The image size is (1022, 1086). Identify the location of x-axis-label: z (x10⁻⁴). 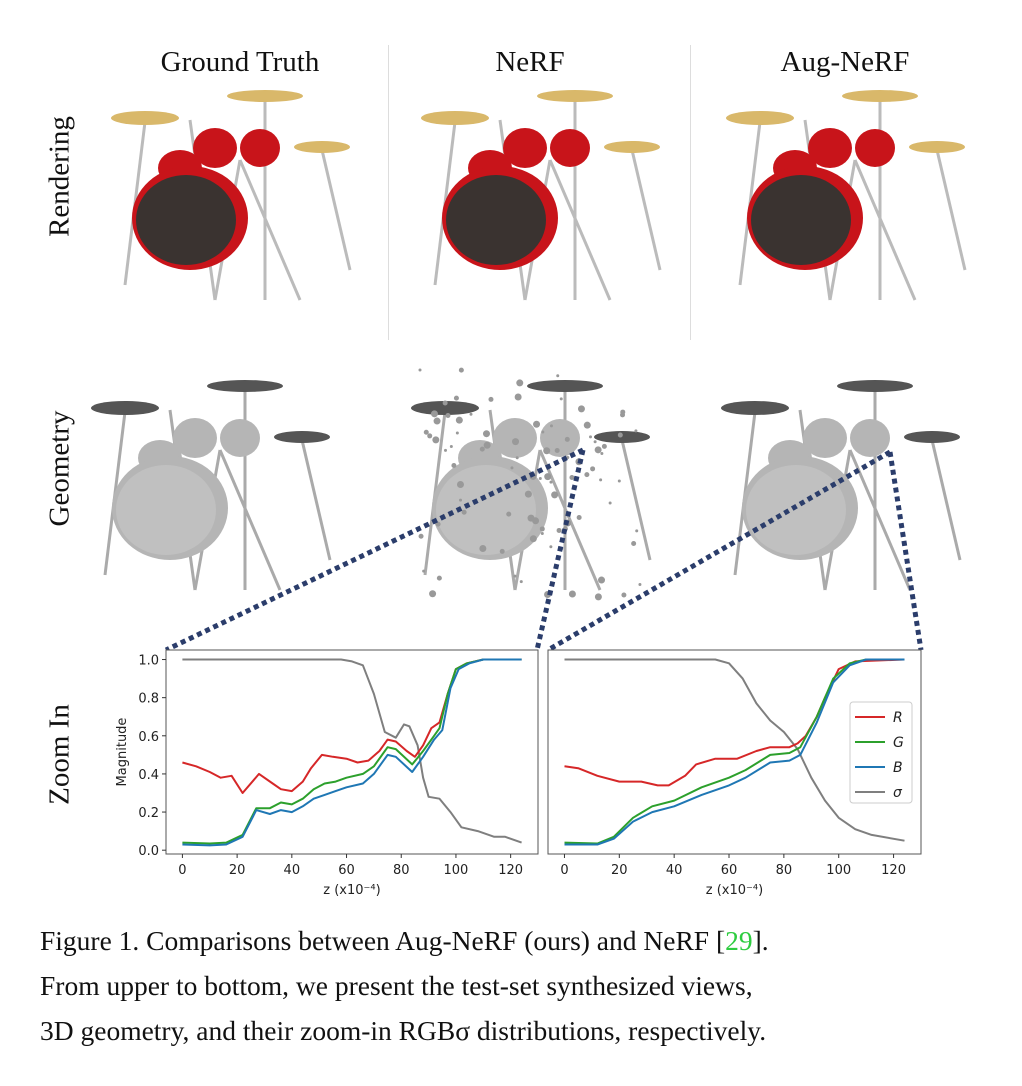
(351, 890).